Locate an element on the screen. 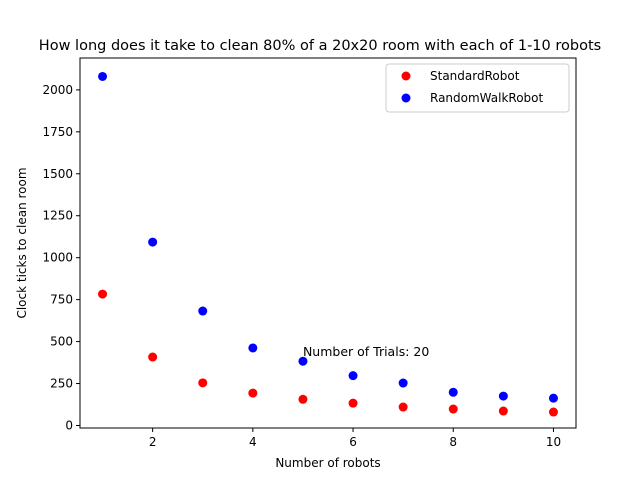 The height and width of the screenshot is (480, 640). legend-marker-randomwalkrobot is located at coordinates (406, 98).